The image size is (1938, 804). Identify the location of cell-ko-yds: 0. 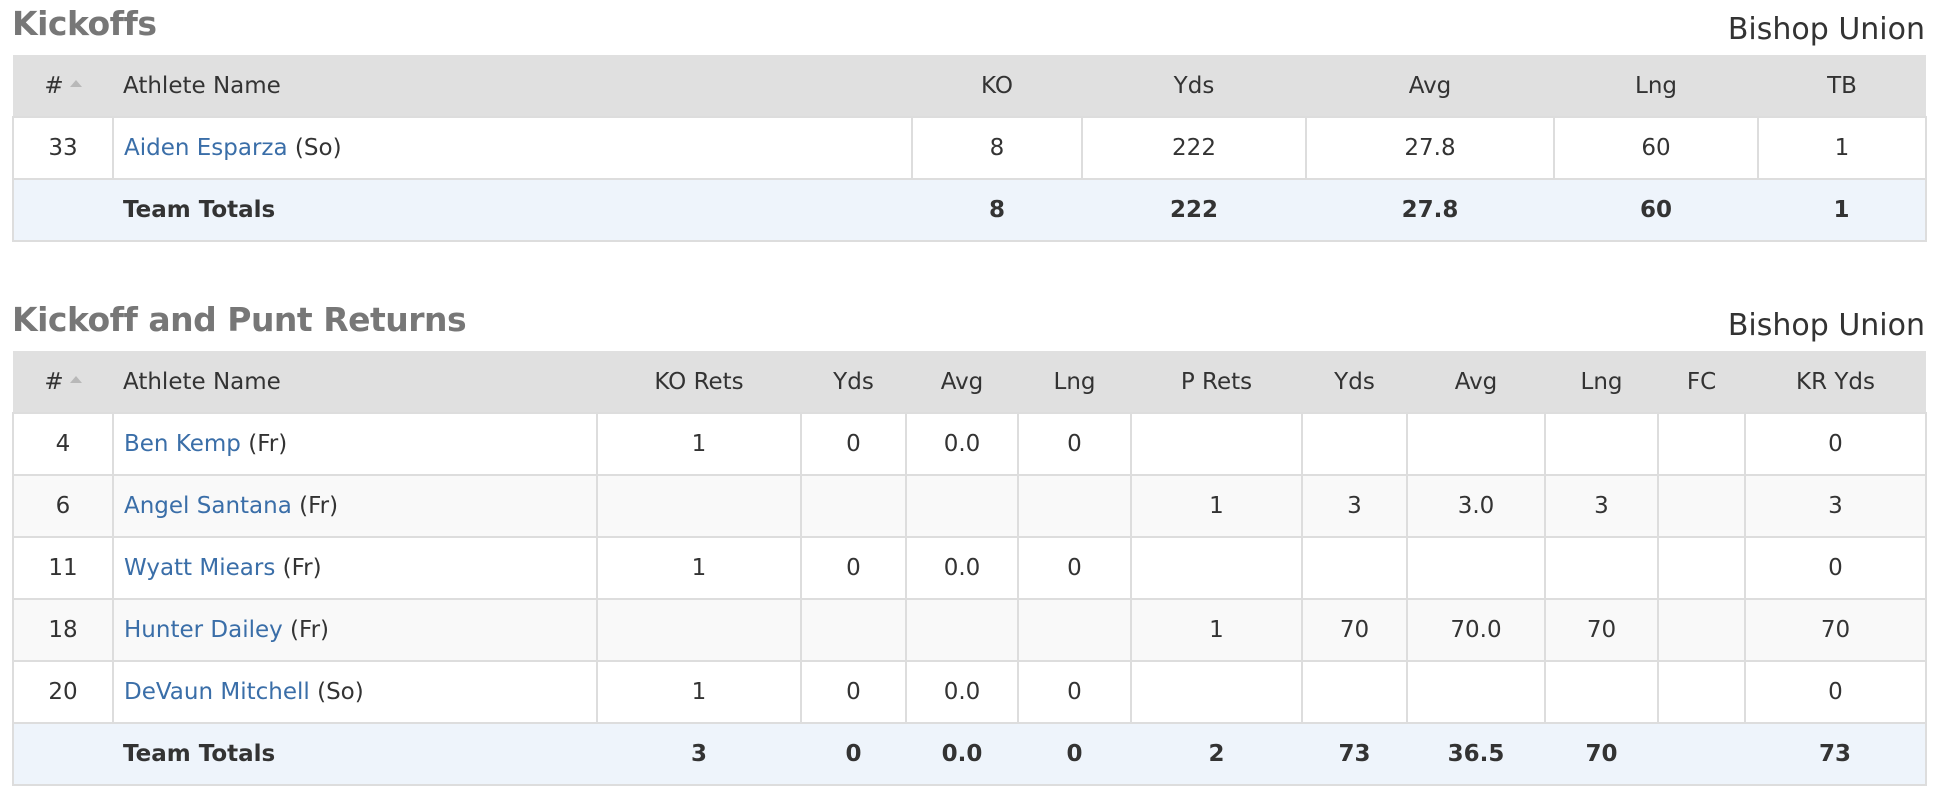
(853, 444).